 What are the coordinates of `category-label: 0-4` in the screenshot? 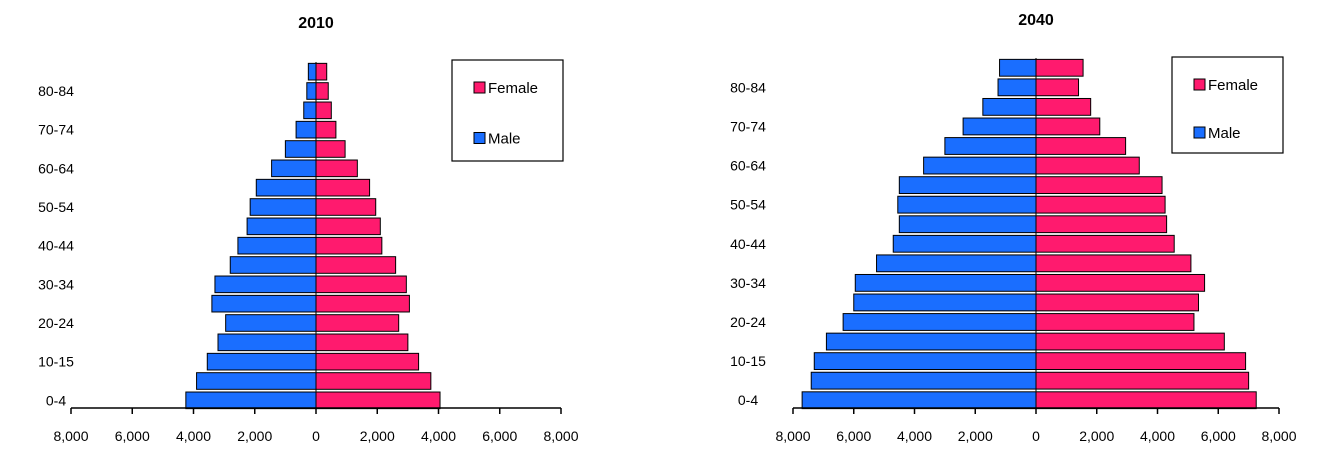 It's located at (56, 400).